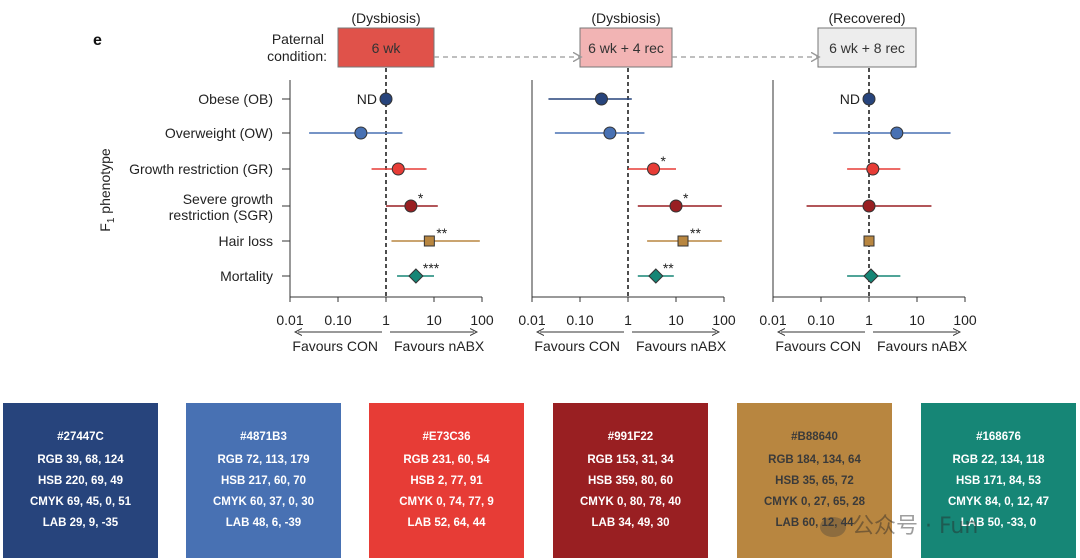 This screenshot has height=560, width=1080. I want to click on row-label-line: restriction (SGR), so click(221, 215).